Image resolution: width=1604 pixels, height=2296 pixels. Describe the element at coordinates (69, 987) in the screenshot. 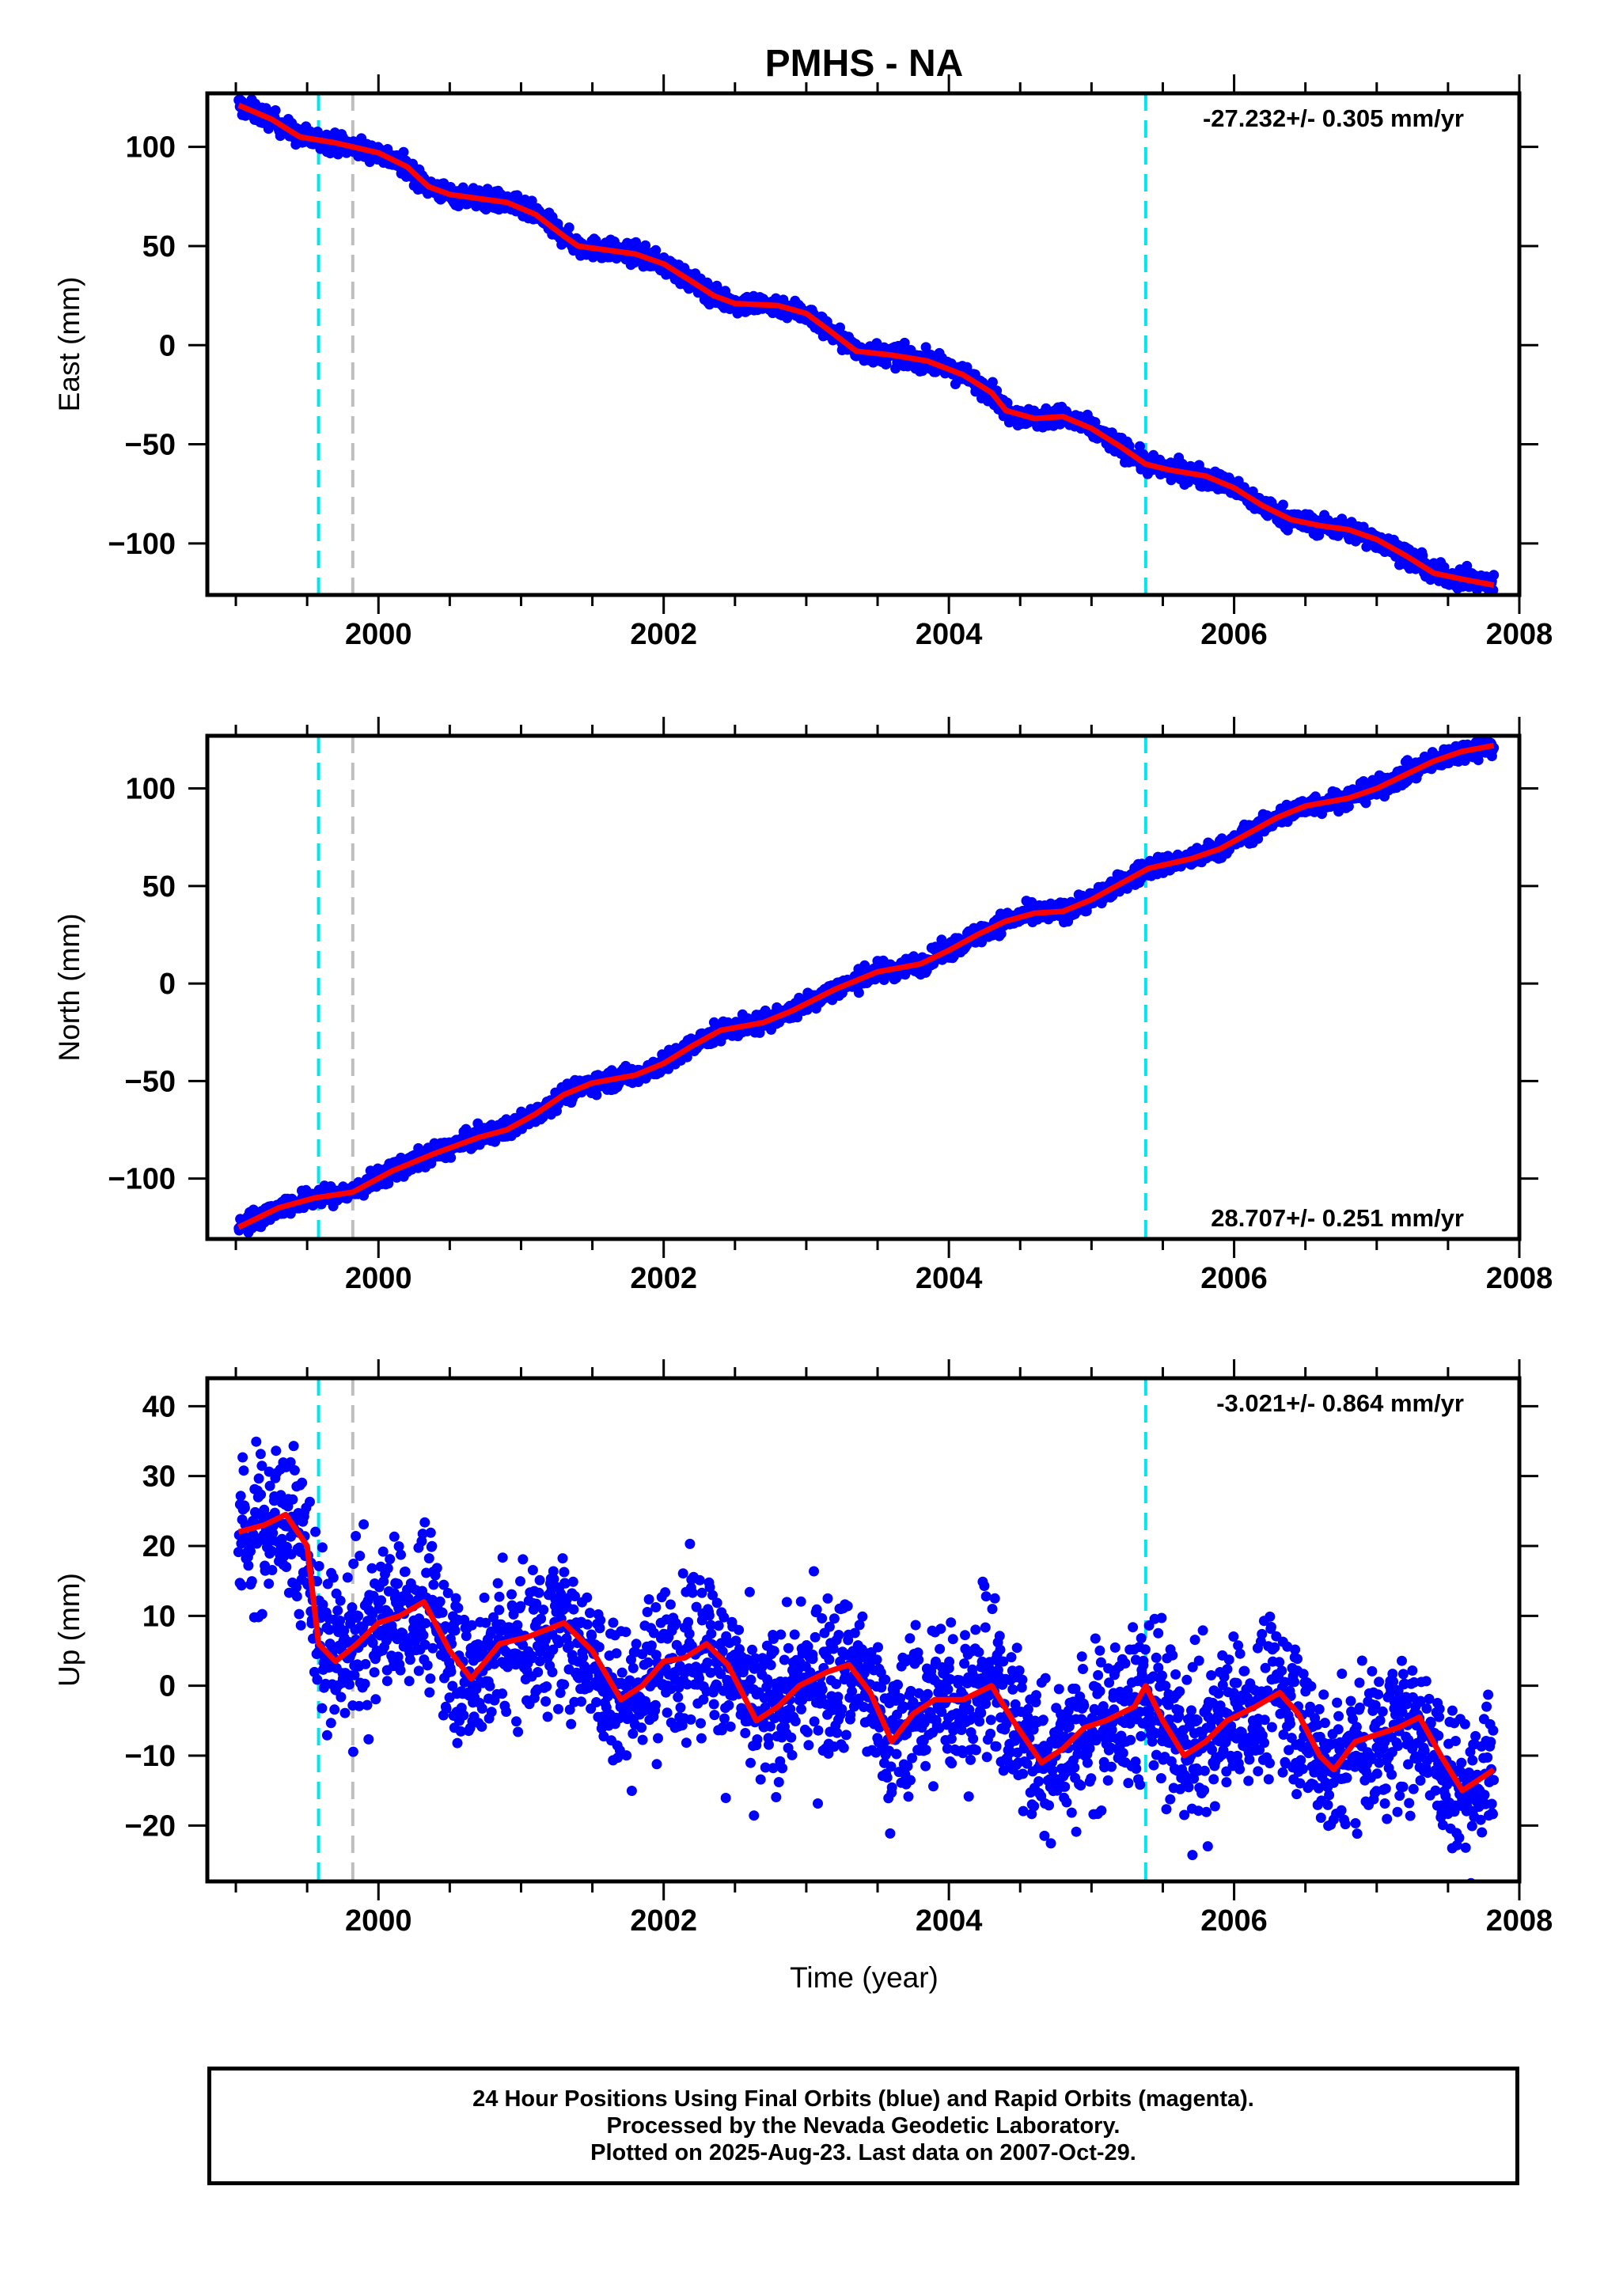

I see `y-axis-label: North (mm)` at that location.